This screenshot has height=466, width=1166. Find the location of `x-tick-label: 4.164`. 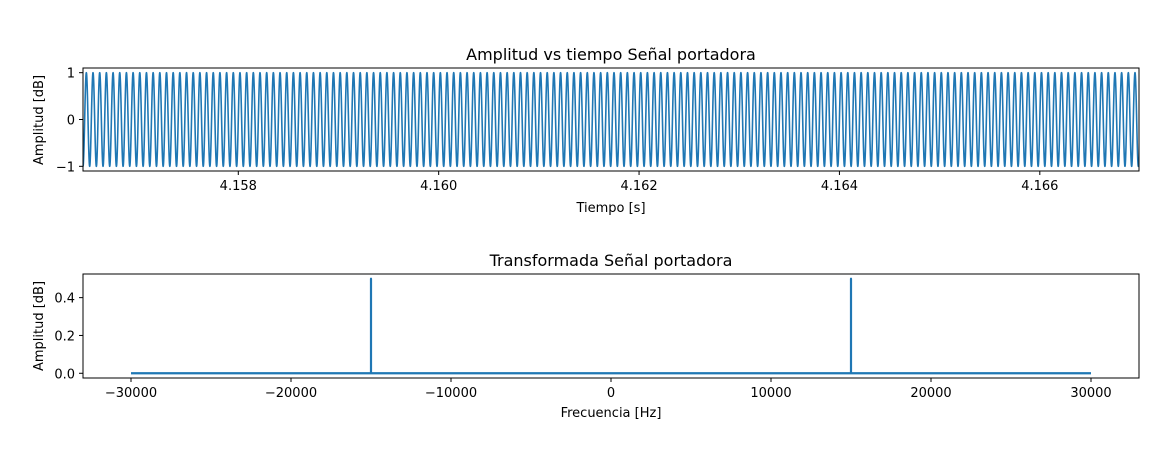

x-tick-label: 4.164 is located at coordinates (839, 186).